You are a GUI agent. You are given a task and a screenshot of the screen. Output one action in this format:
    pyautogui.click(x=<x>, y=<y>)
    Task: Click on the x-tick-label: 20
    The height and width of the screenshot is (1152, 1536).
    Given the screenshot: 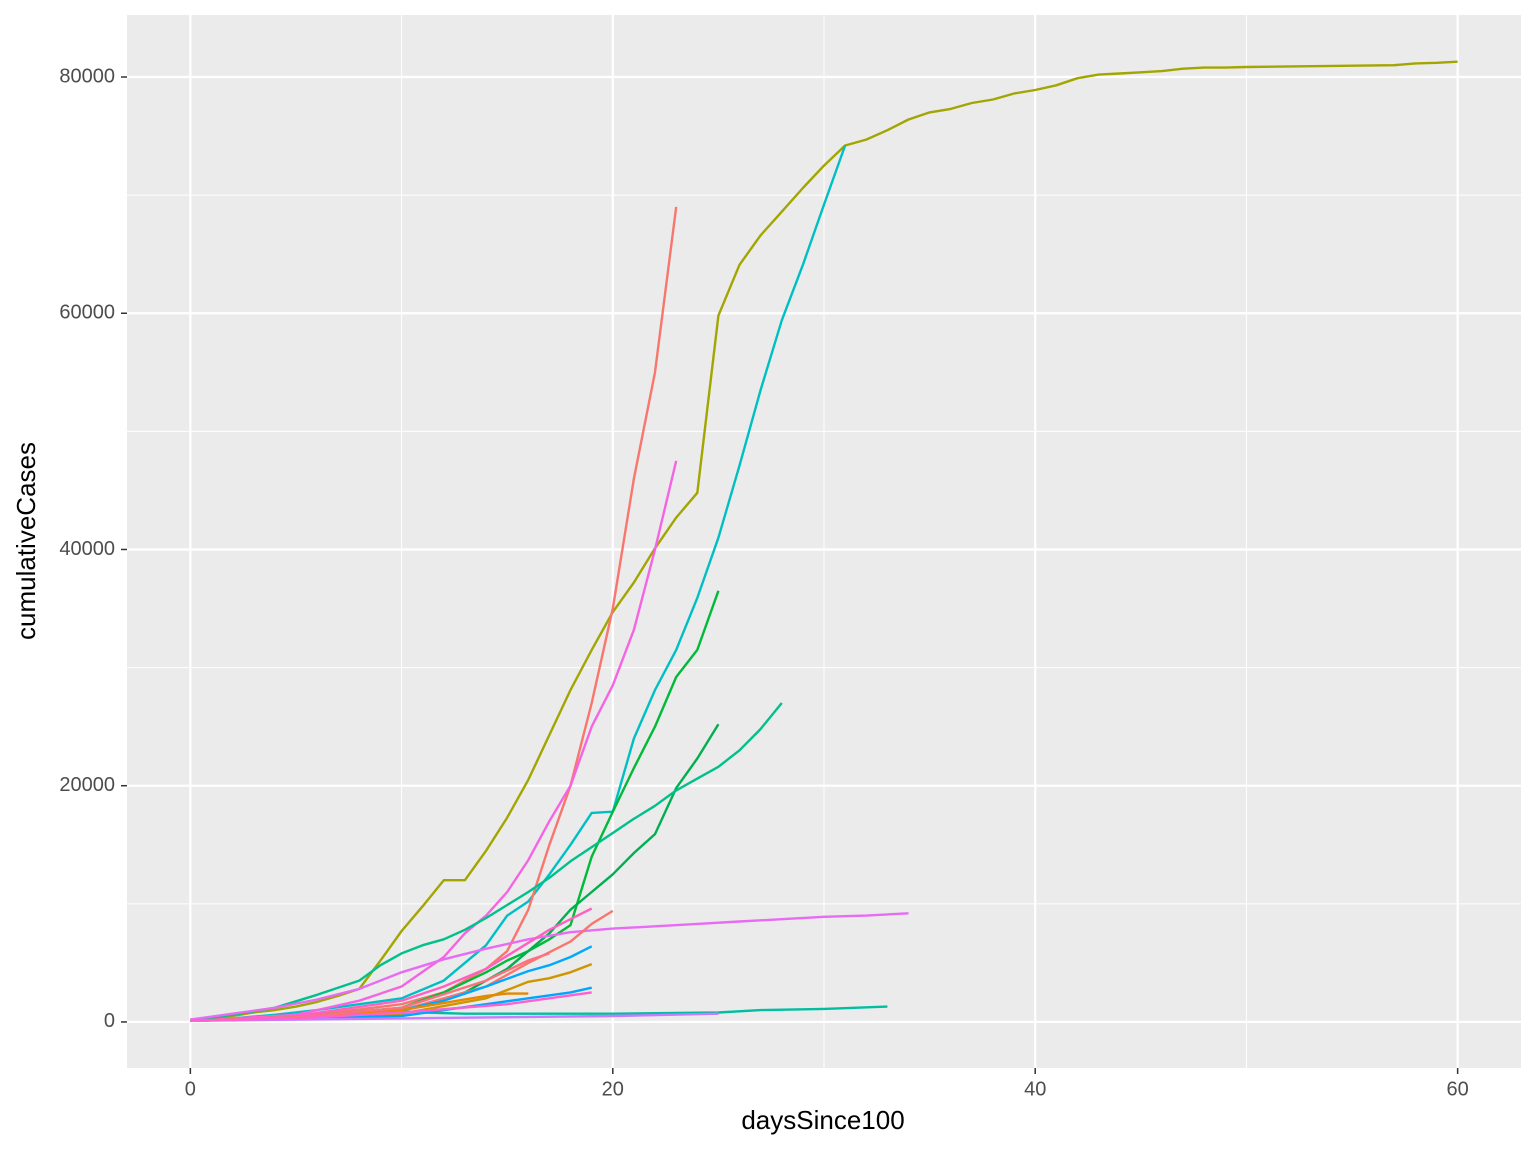 What is the action you would take?
    pyautogui.click(x=613, y=1089)
    